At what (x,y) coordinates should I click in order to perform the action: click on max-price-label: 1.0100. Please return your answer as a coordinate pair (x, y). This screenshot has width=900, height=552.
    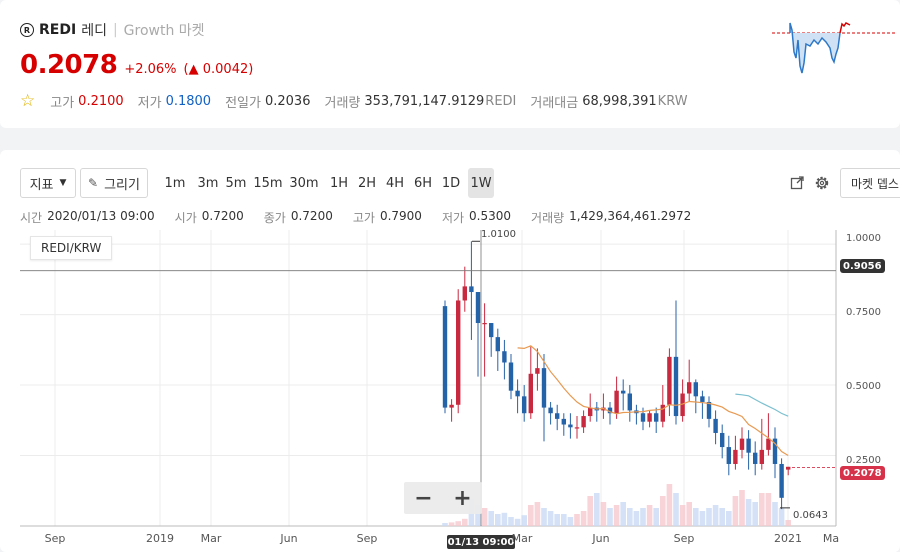
    Looking at the image, I should click on (498, 234).